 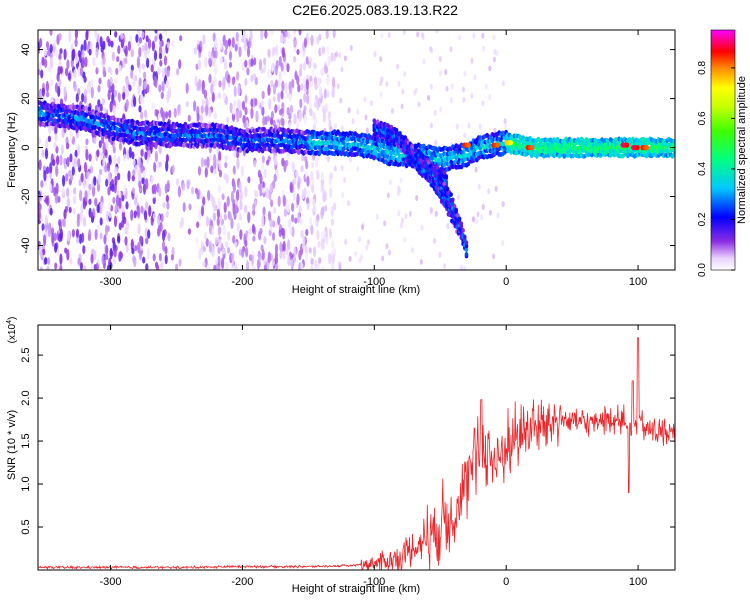 What do you see at coordinates (742, 150) in the screenshot?
I see `colorbar-label: Normalized spectral amplitude` at bounding box center [742, 150].